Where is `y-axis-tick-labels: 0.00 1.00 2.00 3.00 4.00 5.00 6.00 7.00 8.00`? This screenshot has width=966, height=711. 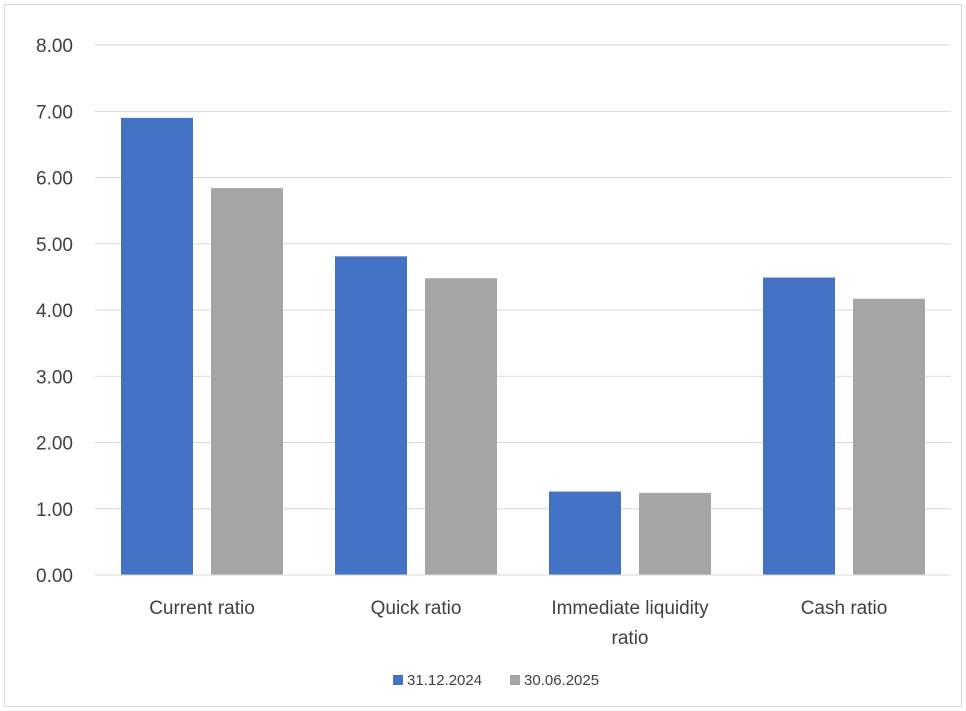
y-axis-tick-labels: 0.00 1.00 2.00 3.00 4.00 5.00 6.00 7.00 8.00 is located at coordinates (54, 311).